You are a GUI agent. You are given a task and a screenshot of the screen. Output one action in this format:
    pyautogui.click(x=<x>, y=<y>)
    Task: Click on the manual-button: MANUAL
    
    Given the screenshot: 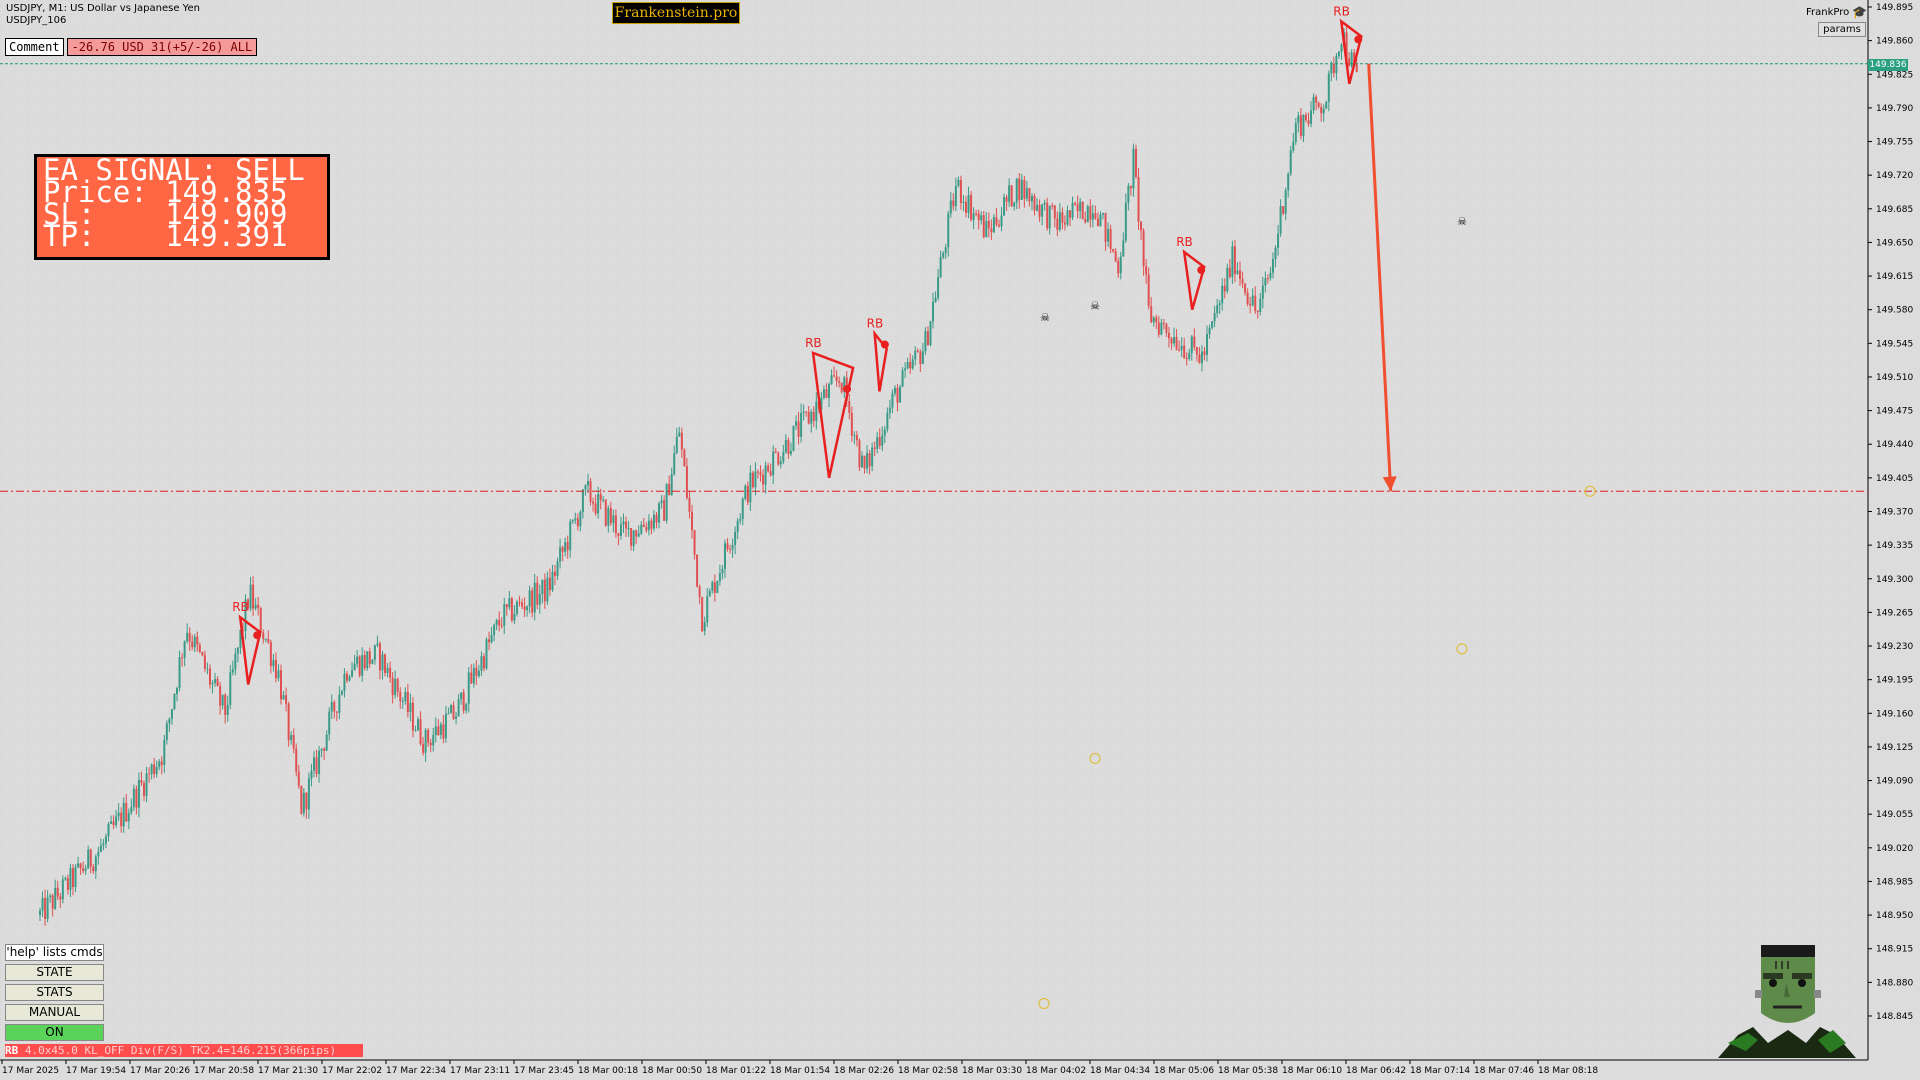 What is the action you would take?
    pyautogui.click(x=54, y=1012)
    